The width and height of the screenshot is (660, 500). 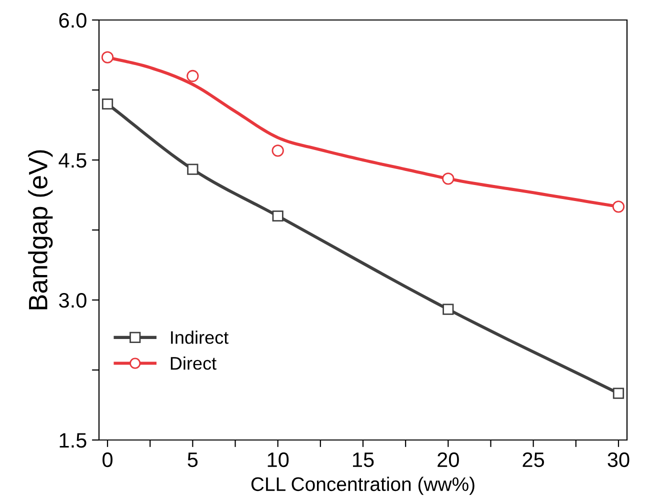 I want to click on legend-label: Indirect, so click(x=199, y=337).